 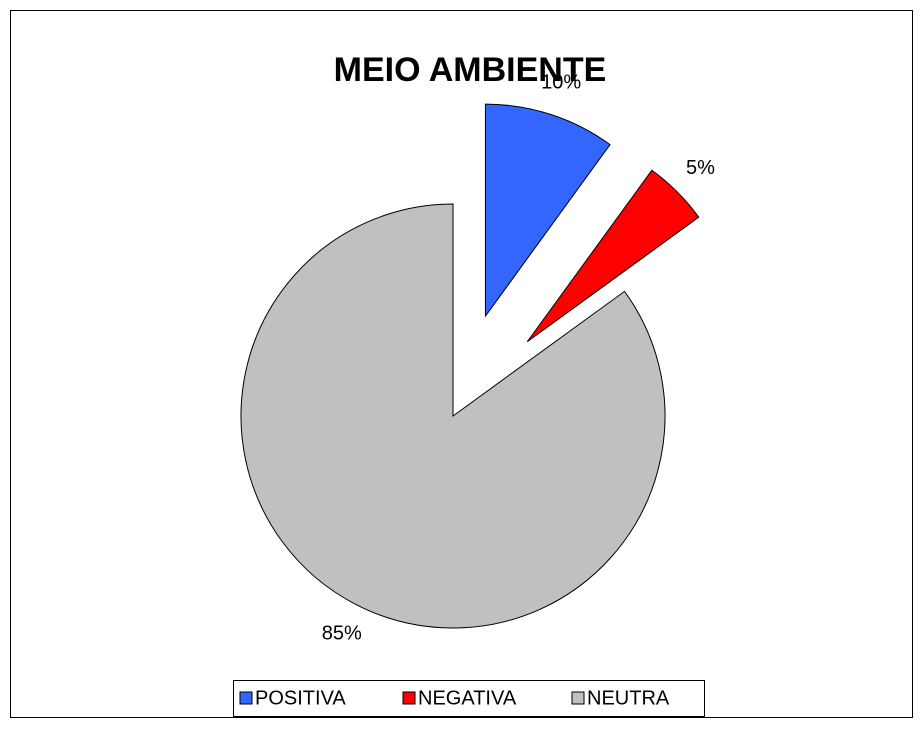 I want to click on legend: POSITIVA NEGATIVA NEUTRA, so click(x=469, y=698).